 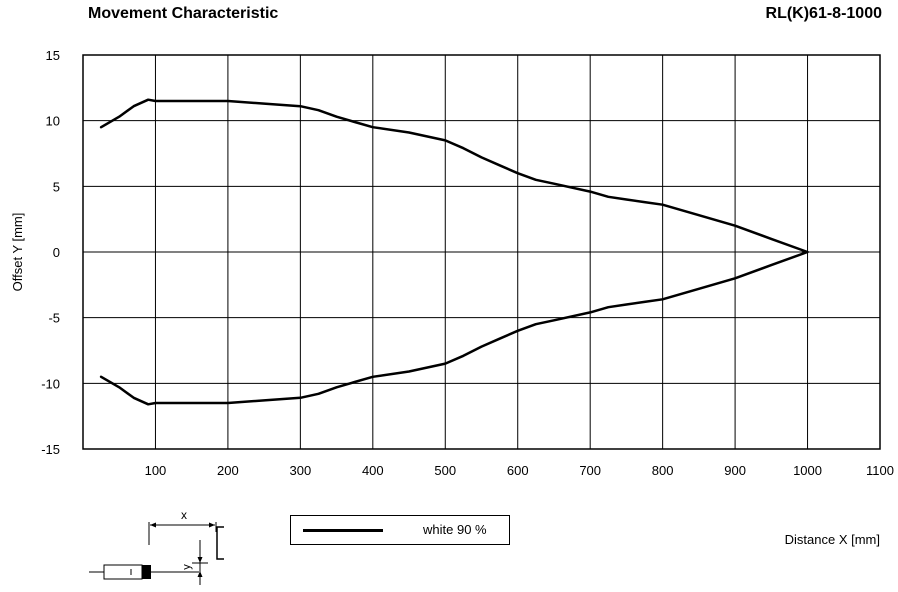 What do you see at coordinates (183, 13) in the screenshot?
I see `chart-title: Movement Characteristic` at bounding box center [183, 13].